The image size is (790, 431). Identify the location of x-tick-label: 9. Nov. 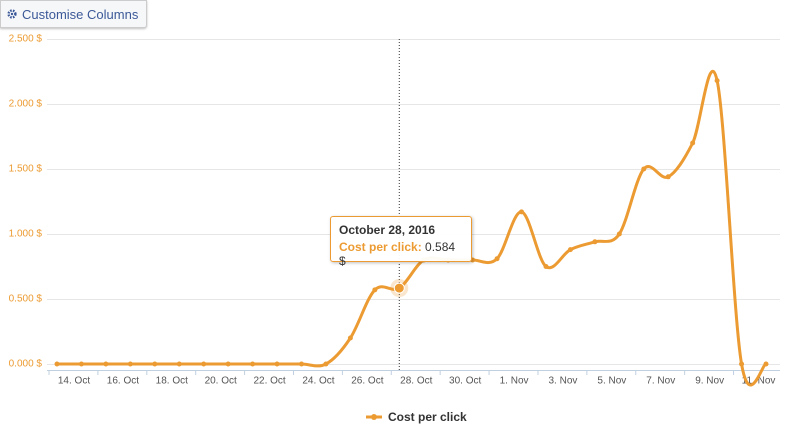
(709, 381).